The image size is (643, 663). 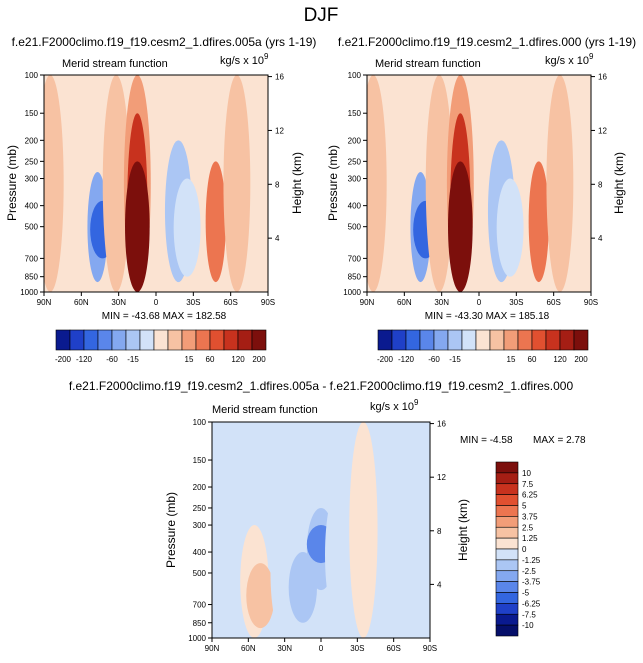 I want to click on x-tick-label: 90N, so click(x=367, y=302).